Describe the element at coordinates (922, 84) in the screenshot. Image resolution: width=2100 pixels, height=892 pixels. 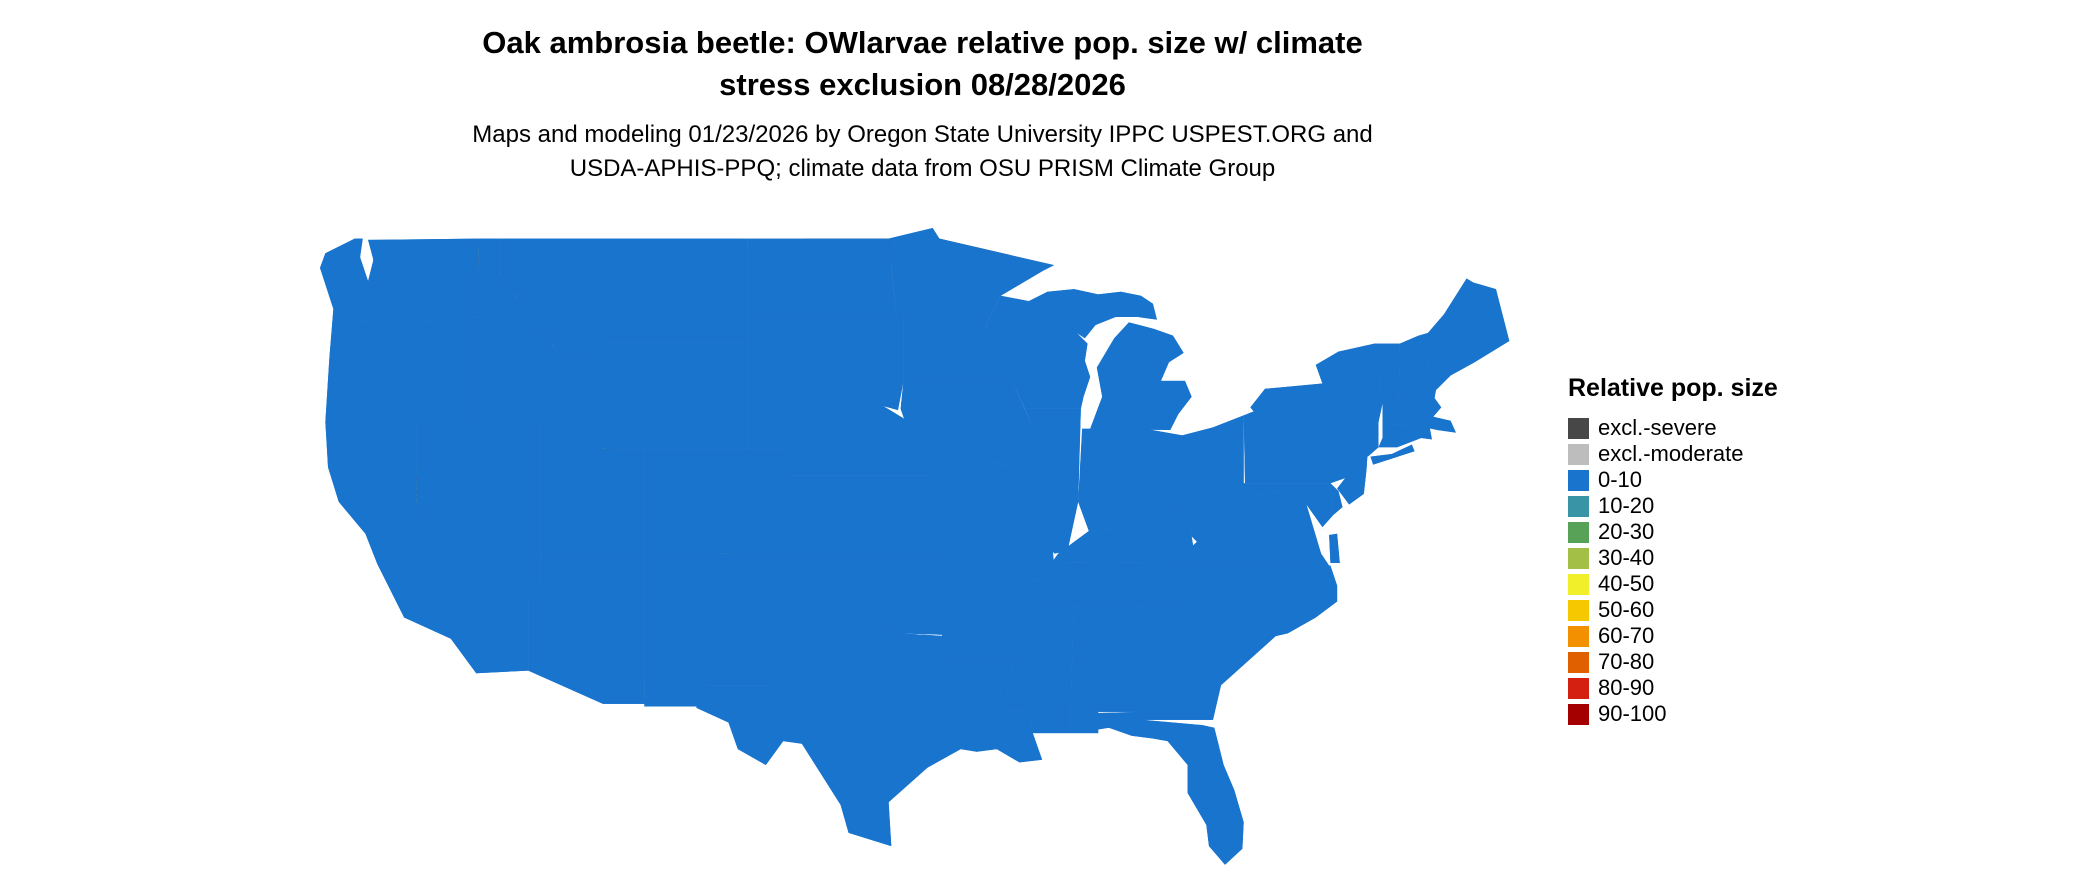
I see `title-line-2: stress exclusion 08/28/2026` at that location.